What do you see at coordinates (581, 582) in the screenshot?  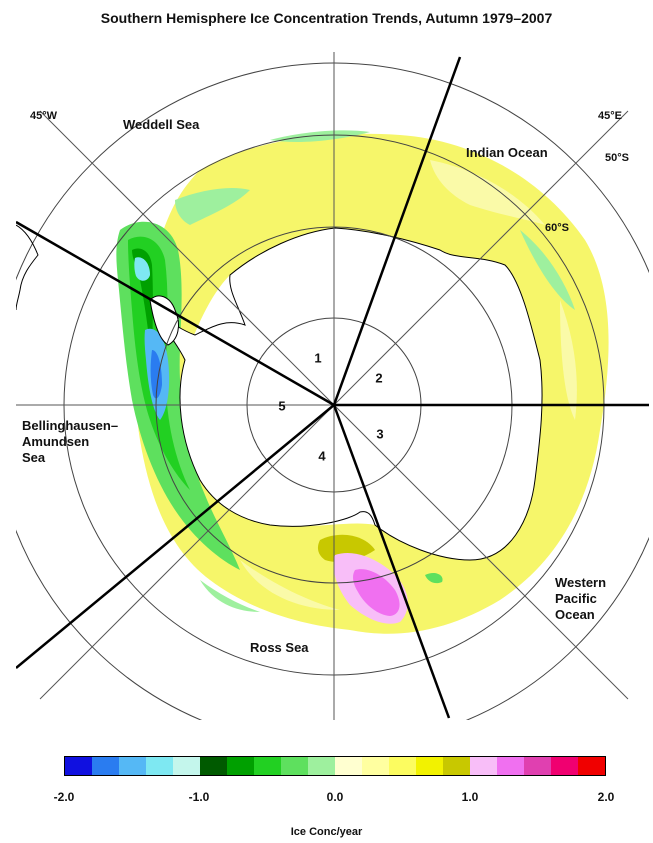 I see `region-western-pacific-line1: Western` at bounding box center [581, 582].